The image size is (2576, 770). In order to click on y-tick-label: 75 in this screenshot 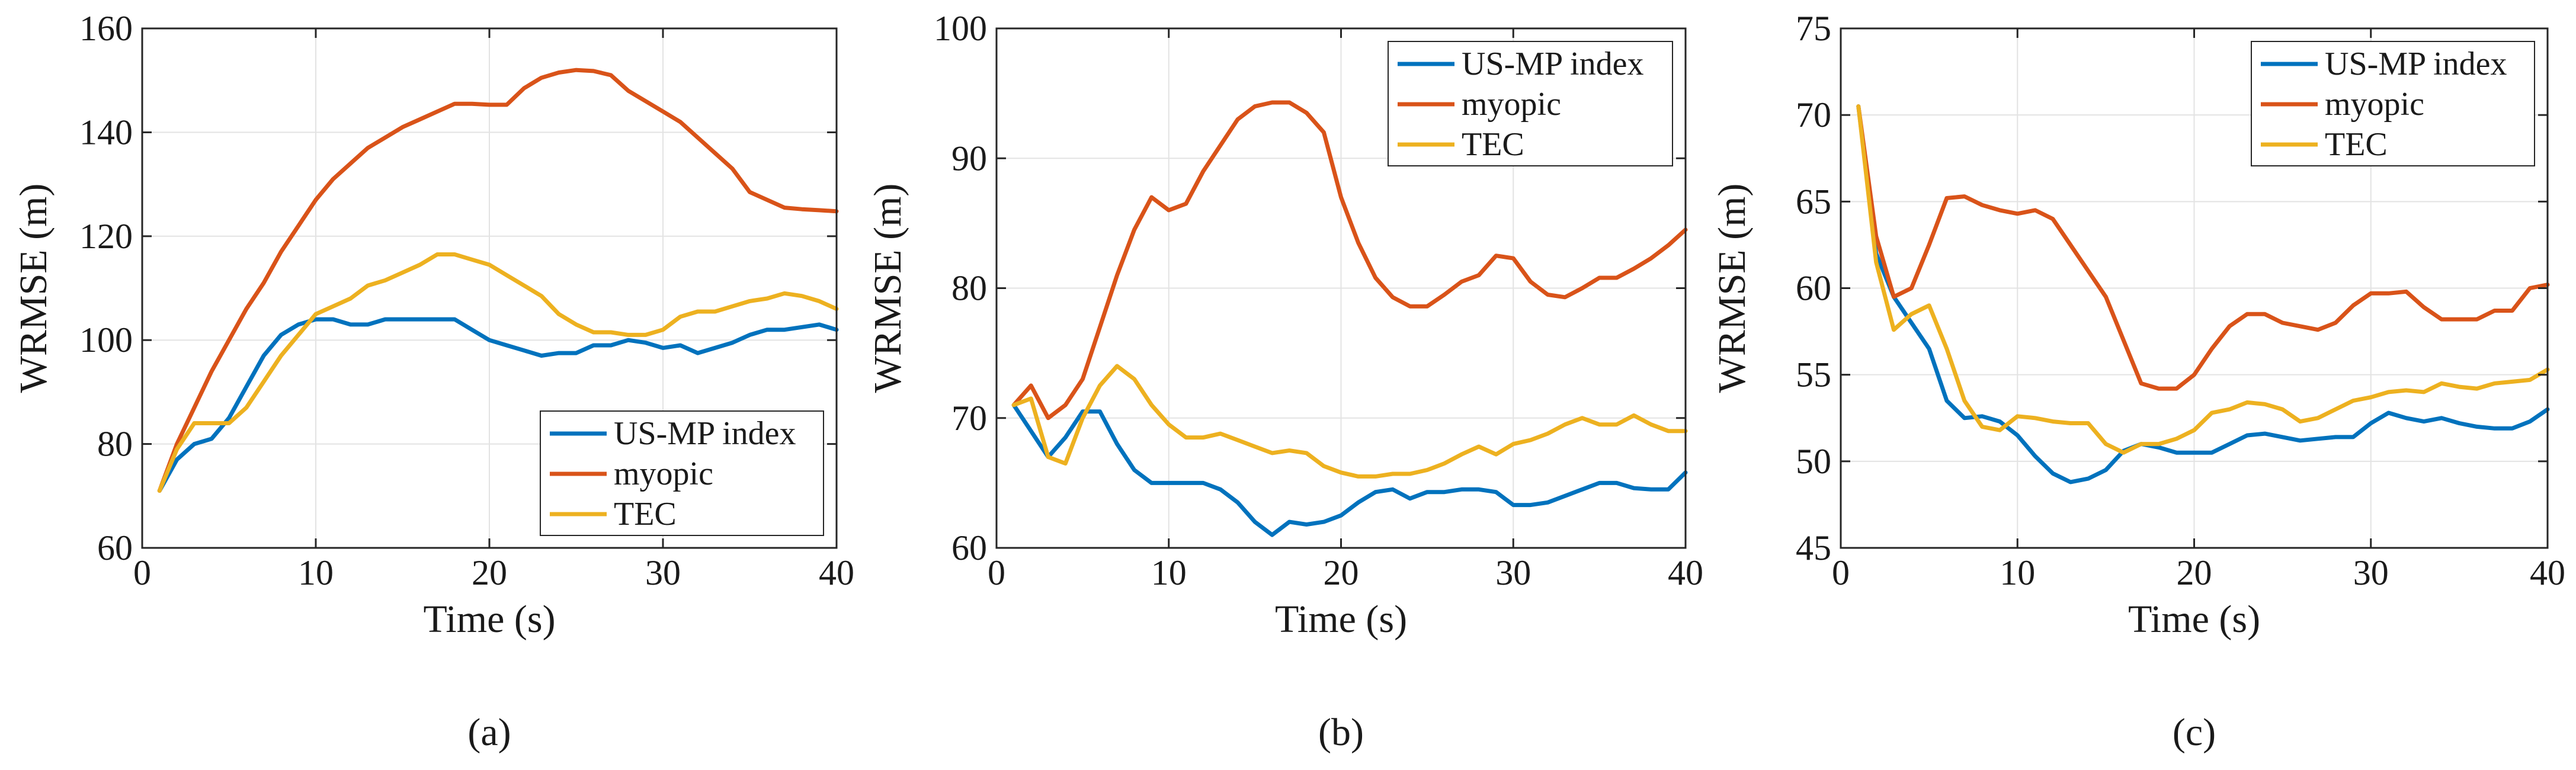, I will do `click(1814, 28)`.